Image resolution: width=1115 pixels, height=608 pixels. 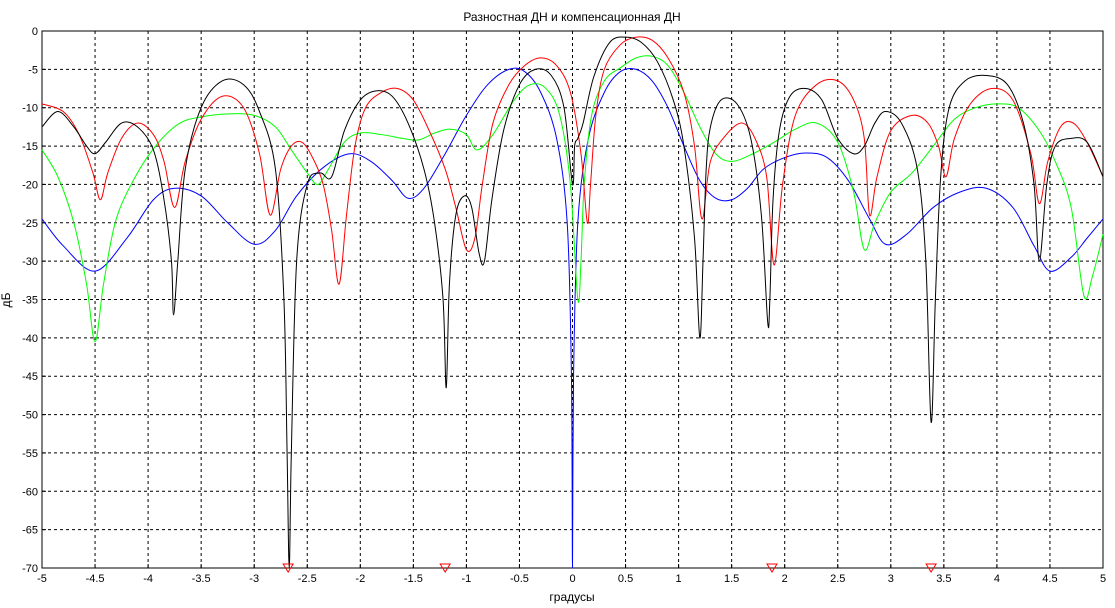 I want to click on x-tick-label: 0.5, so click(x=625, y=579).